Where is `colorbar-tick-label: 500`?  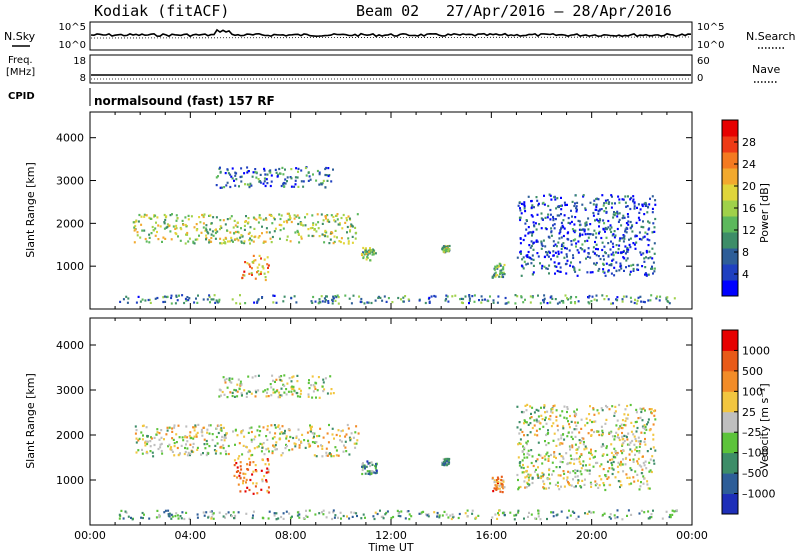
colorbar-tick-label: 500 is located at coordinates (752, 371).